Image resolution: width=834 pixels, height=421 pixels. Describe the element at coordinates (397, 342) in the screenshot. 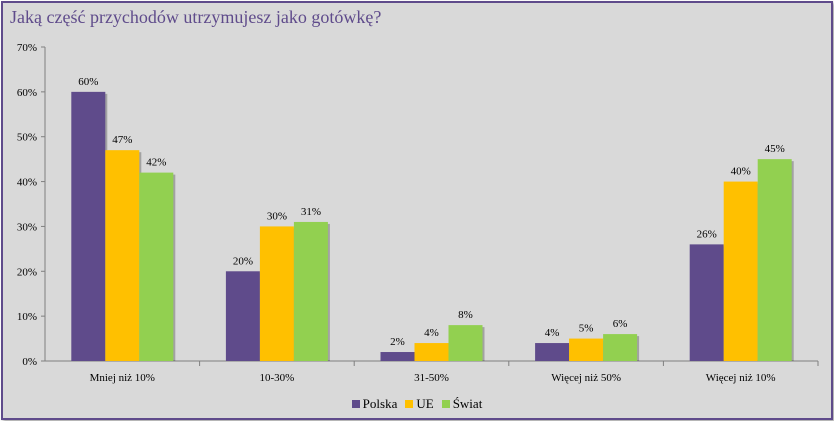

I see `data-label: 2%` at that location.